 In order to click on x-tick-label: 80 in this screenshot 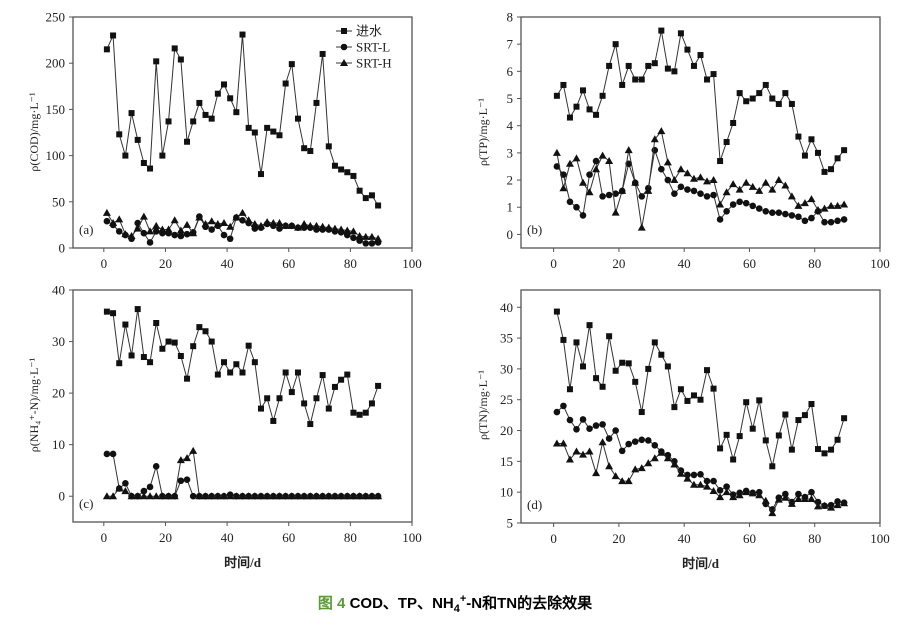, I will do `click(350, 263)`.